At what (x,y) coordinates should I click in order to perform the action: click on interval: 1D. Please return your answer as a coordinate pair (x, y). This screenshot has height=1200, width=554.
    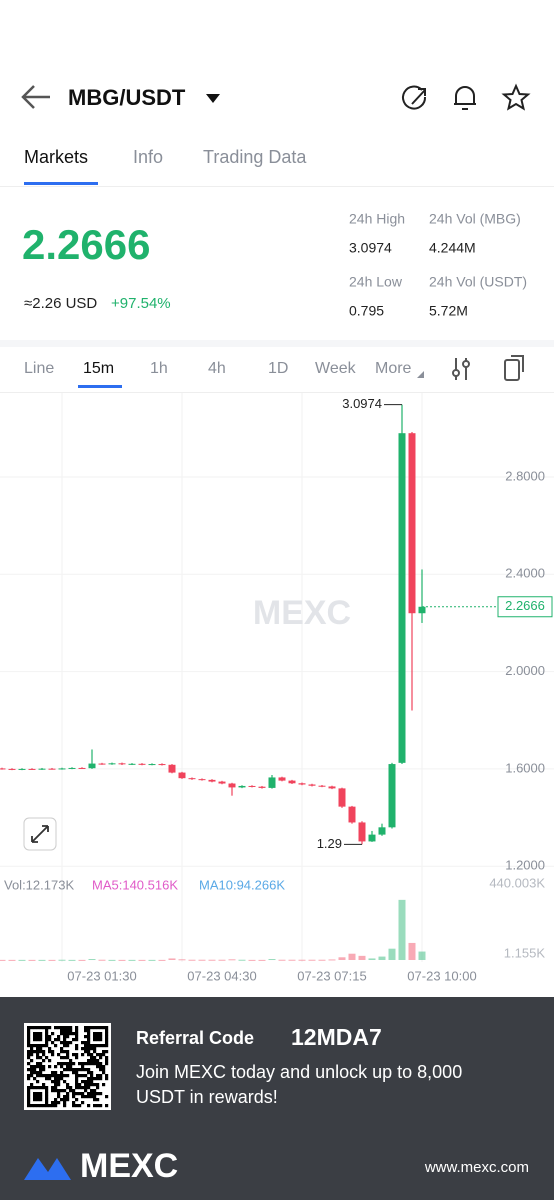
    Looking at the image, I should click on (278, 368).